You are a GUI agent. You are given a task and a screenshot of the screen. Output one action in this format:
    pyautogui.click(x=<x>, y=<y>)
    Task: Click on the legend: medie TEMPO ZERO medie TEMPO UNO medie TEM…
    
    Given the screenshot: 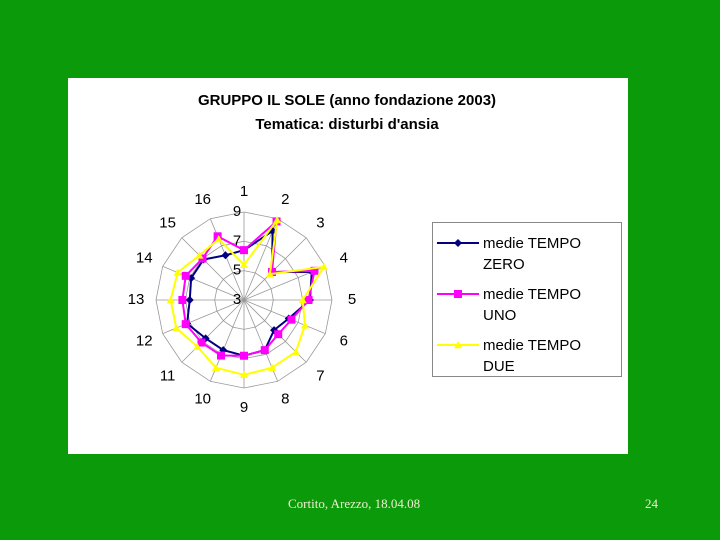 What is the action you would take?
    pyautogui.click(x=527, y=299)
    